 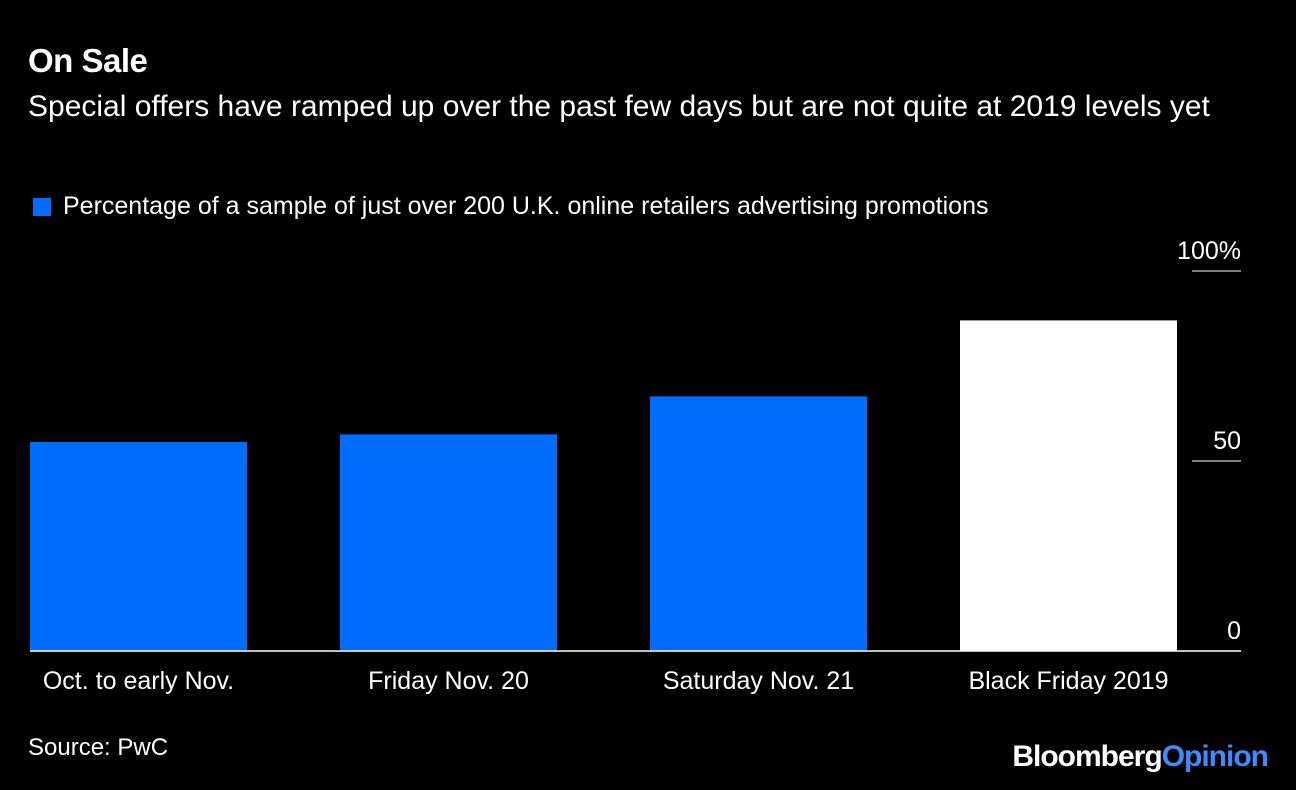 What do you see at coordinates (88, 60) in the screenshot?
I see `chart-title: On Sale` at bounding box center [88, 60].